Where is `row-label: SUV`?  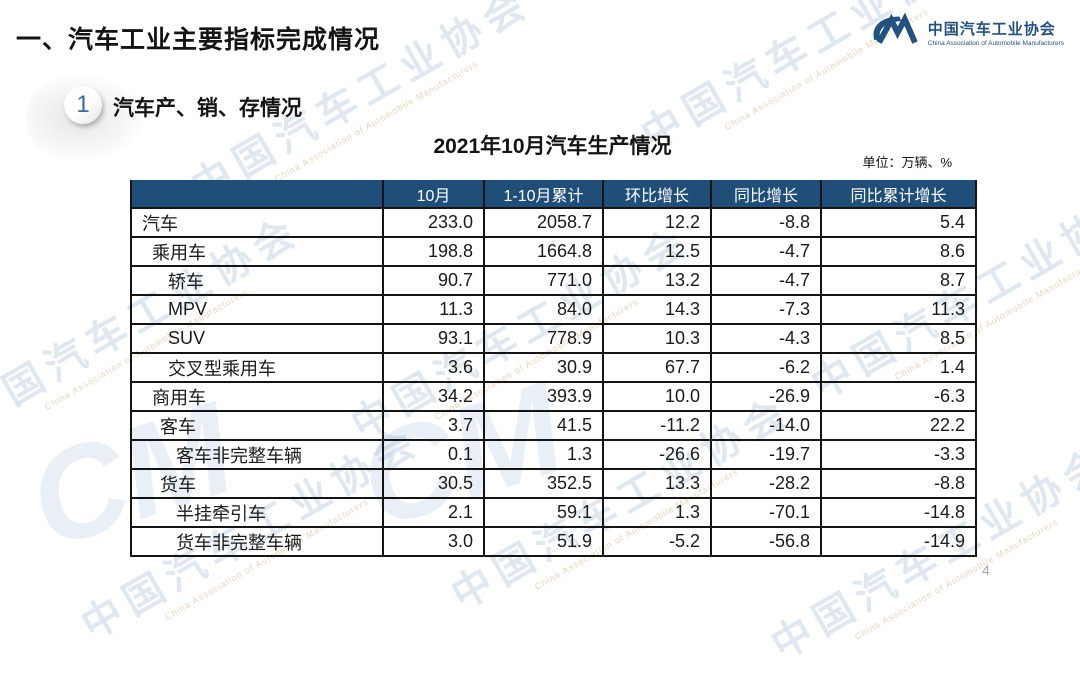
row-label: SUV is located at coordinates (257, 338).